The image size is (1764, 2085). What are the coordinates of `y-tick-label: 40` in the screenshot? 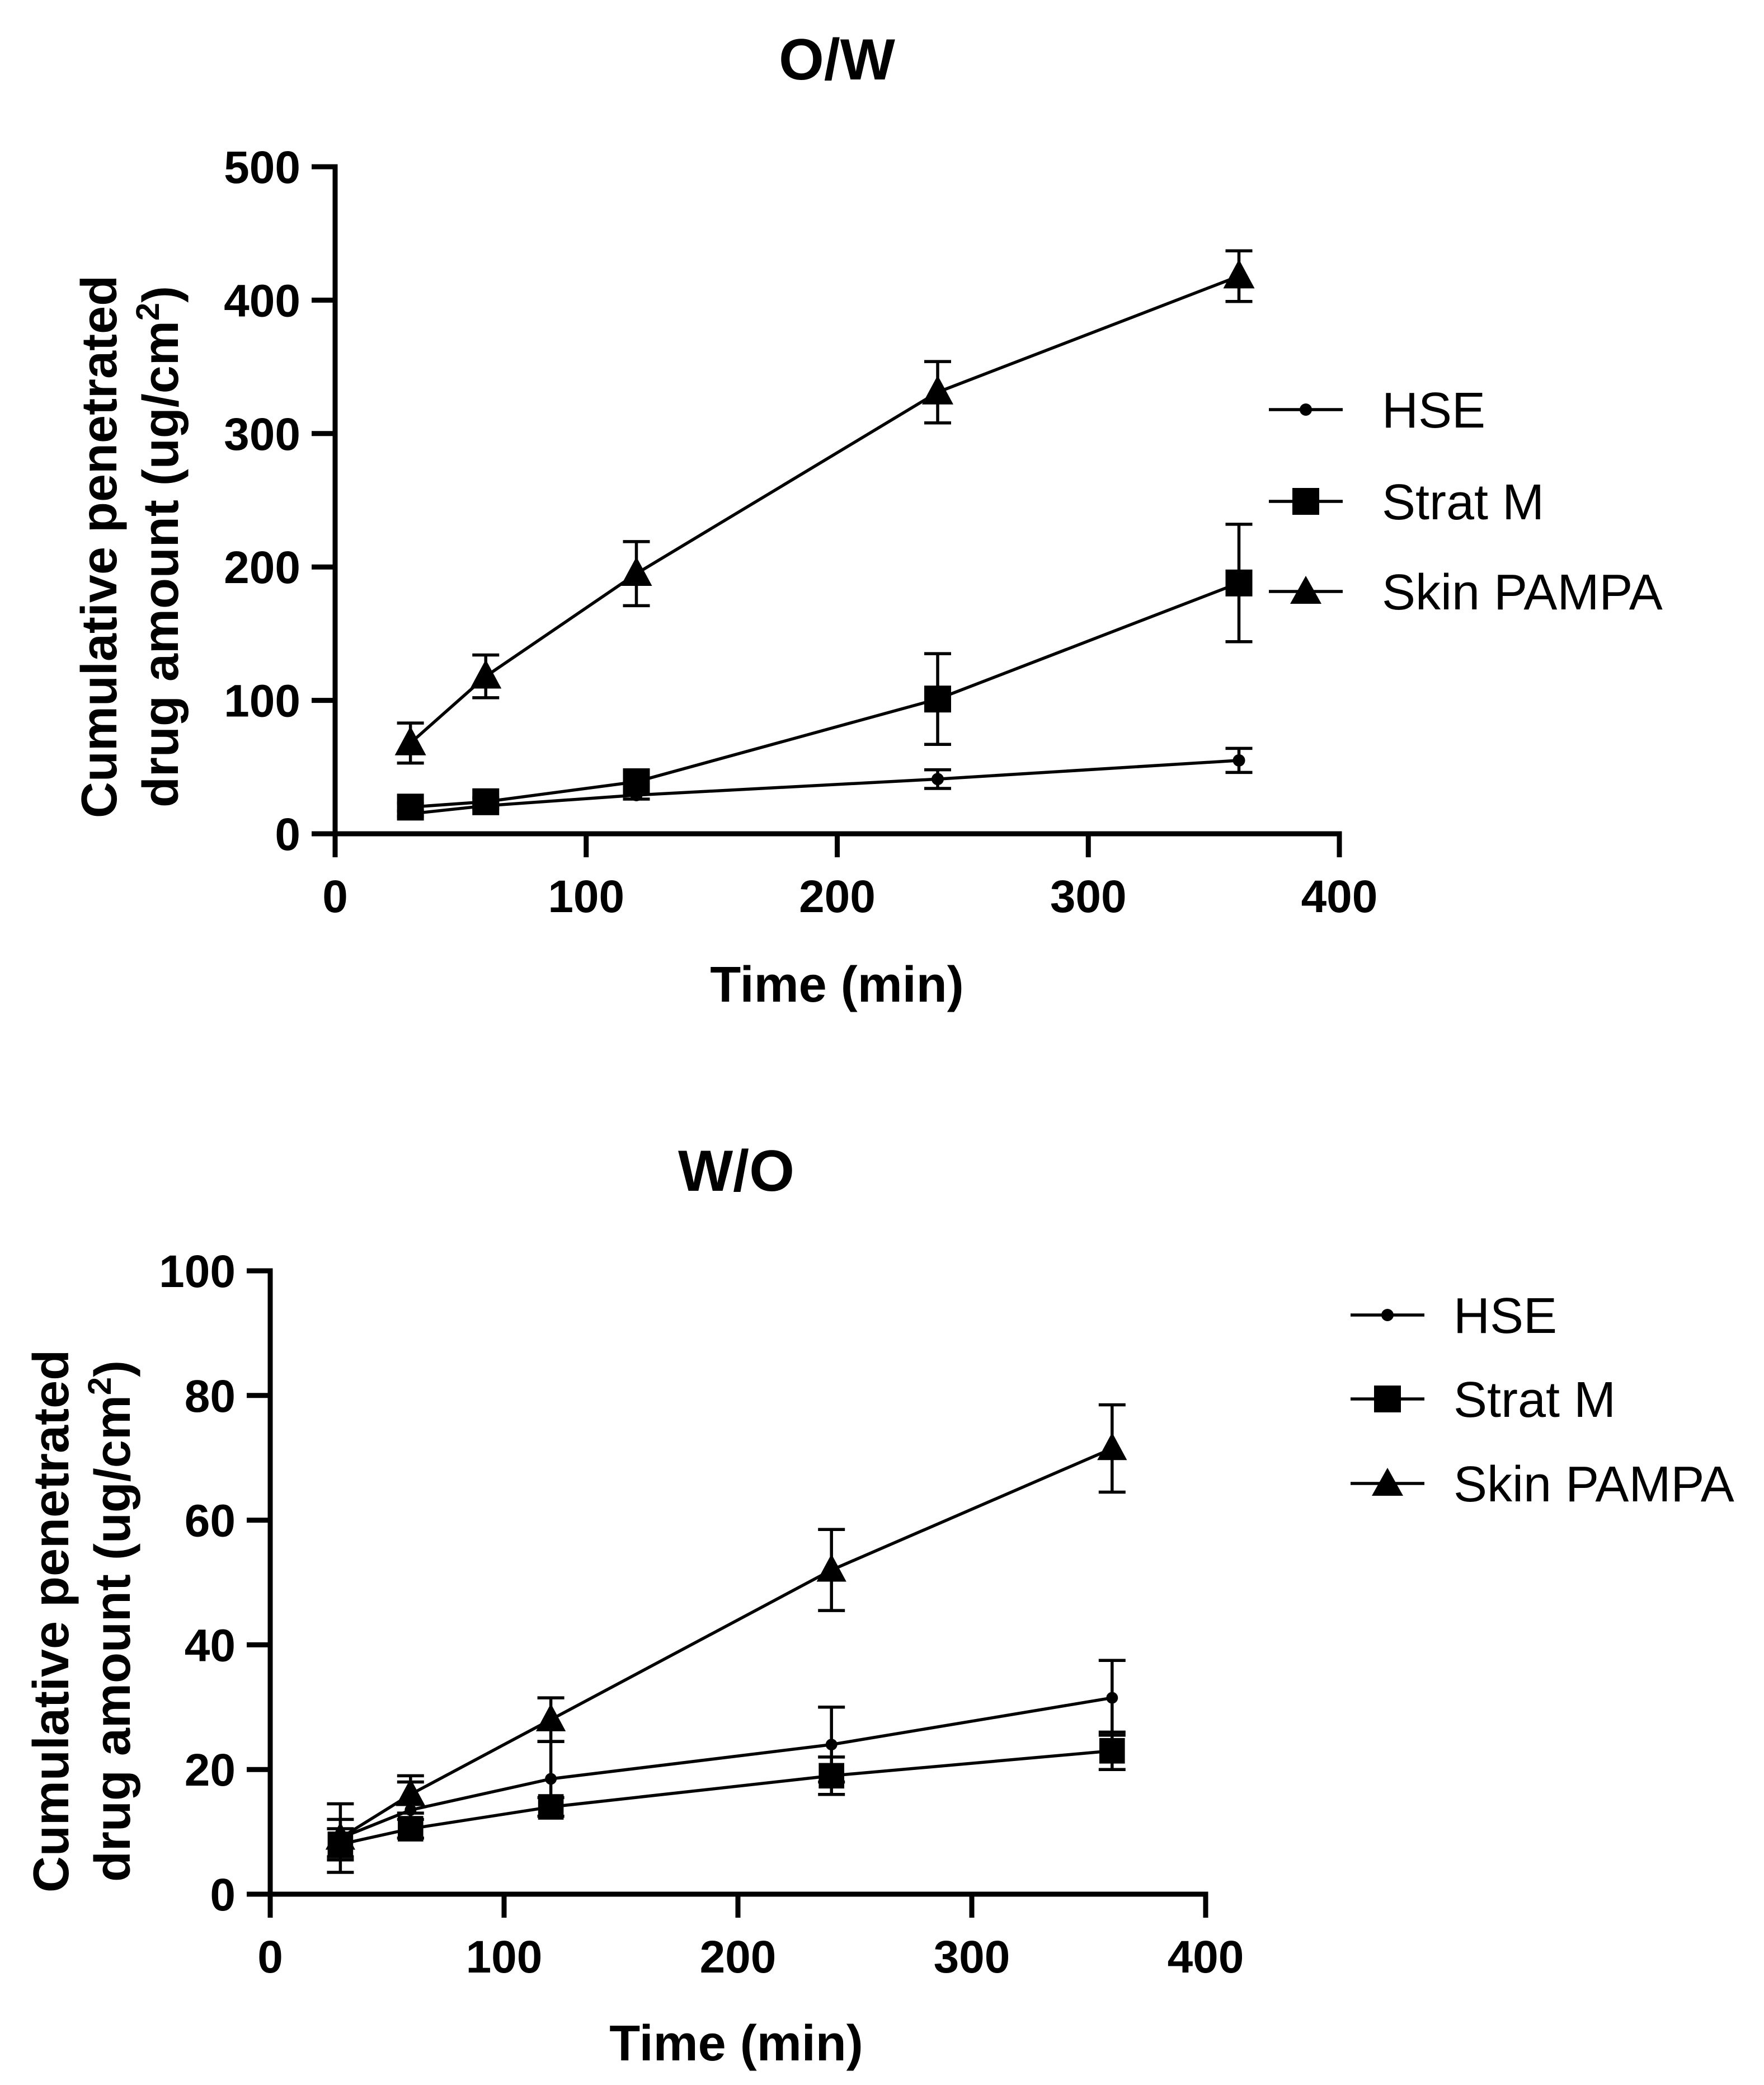 It's located at (210, 1646).